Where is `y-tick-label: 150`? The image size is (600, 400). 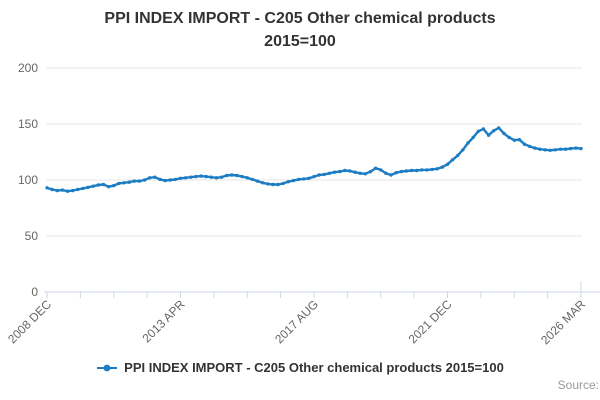 y-tick-label: 150 is located at coordinates (28, 124).